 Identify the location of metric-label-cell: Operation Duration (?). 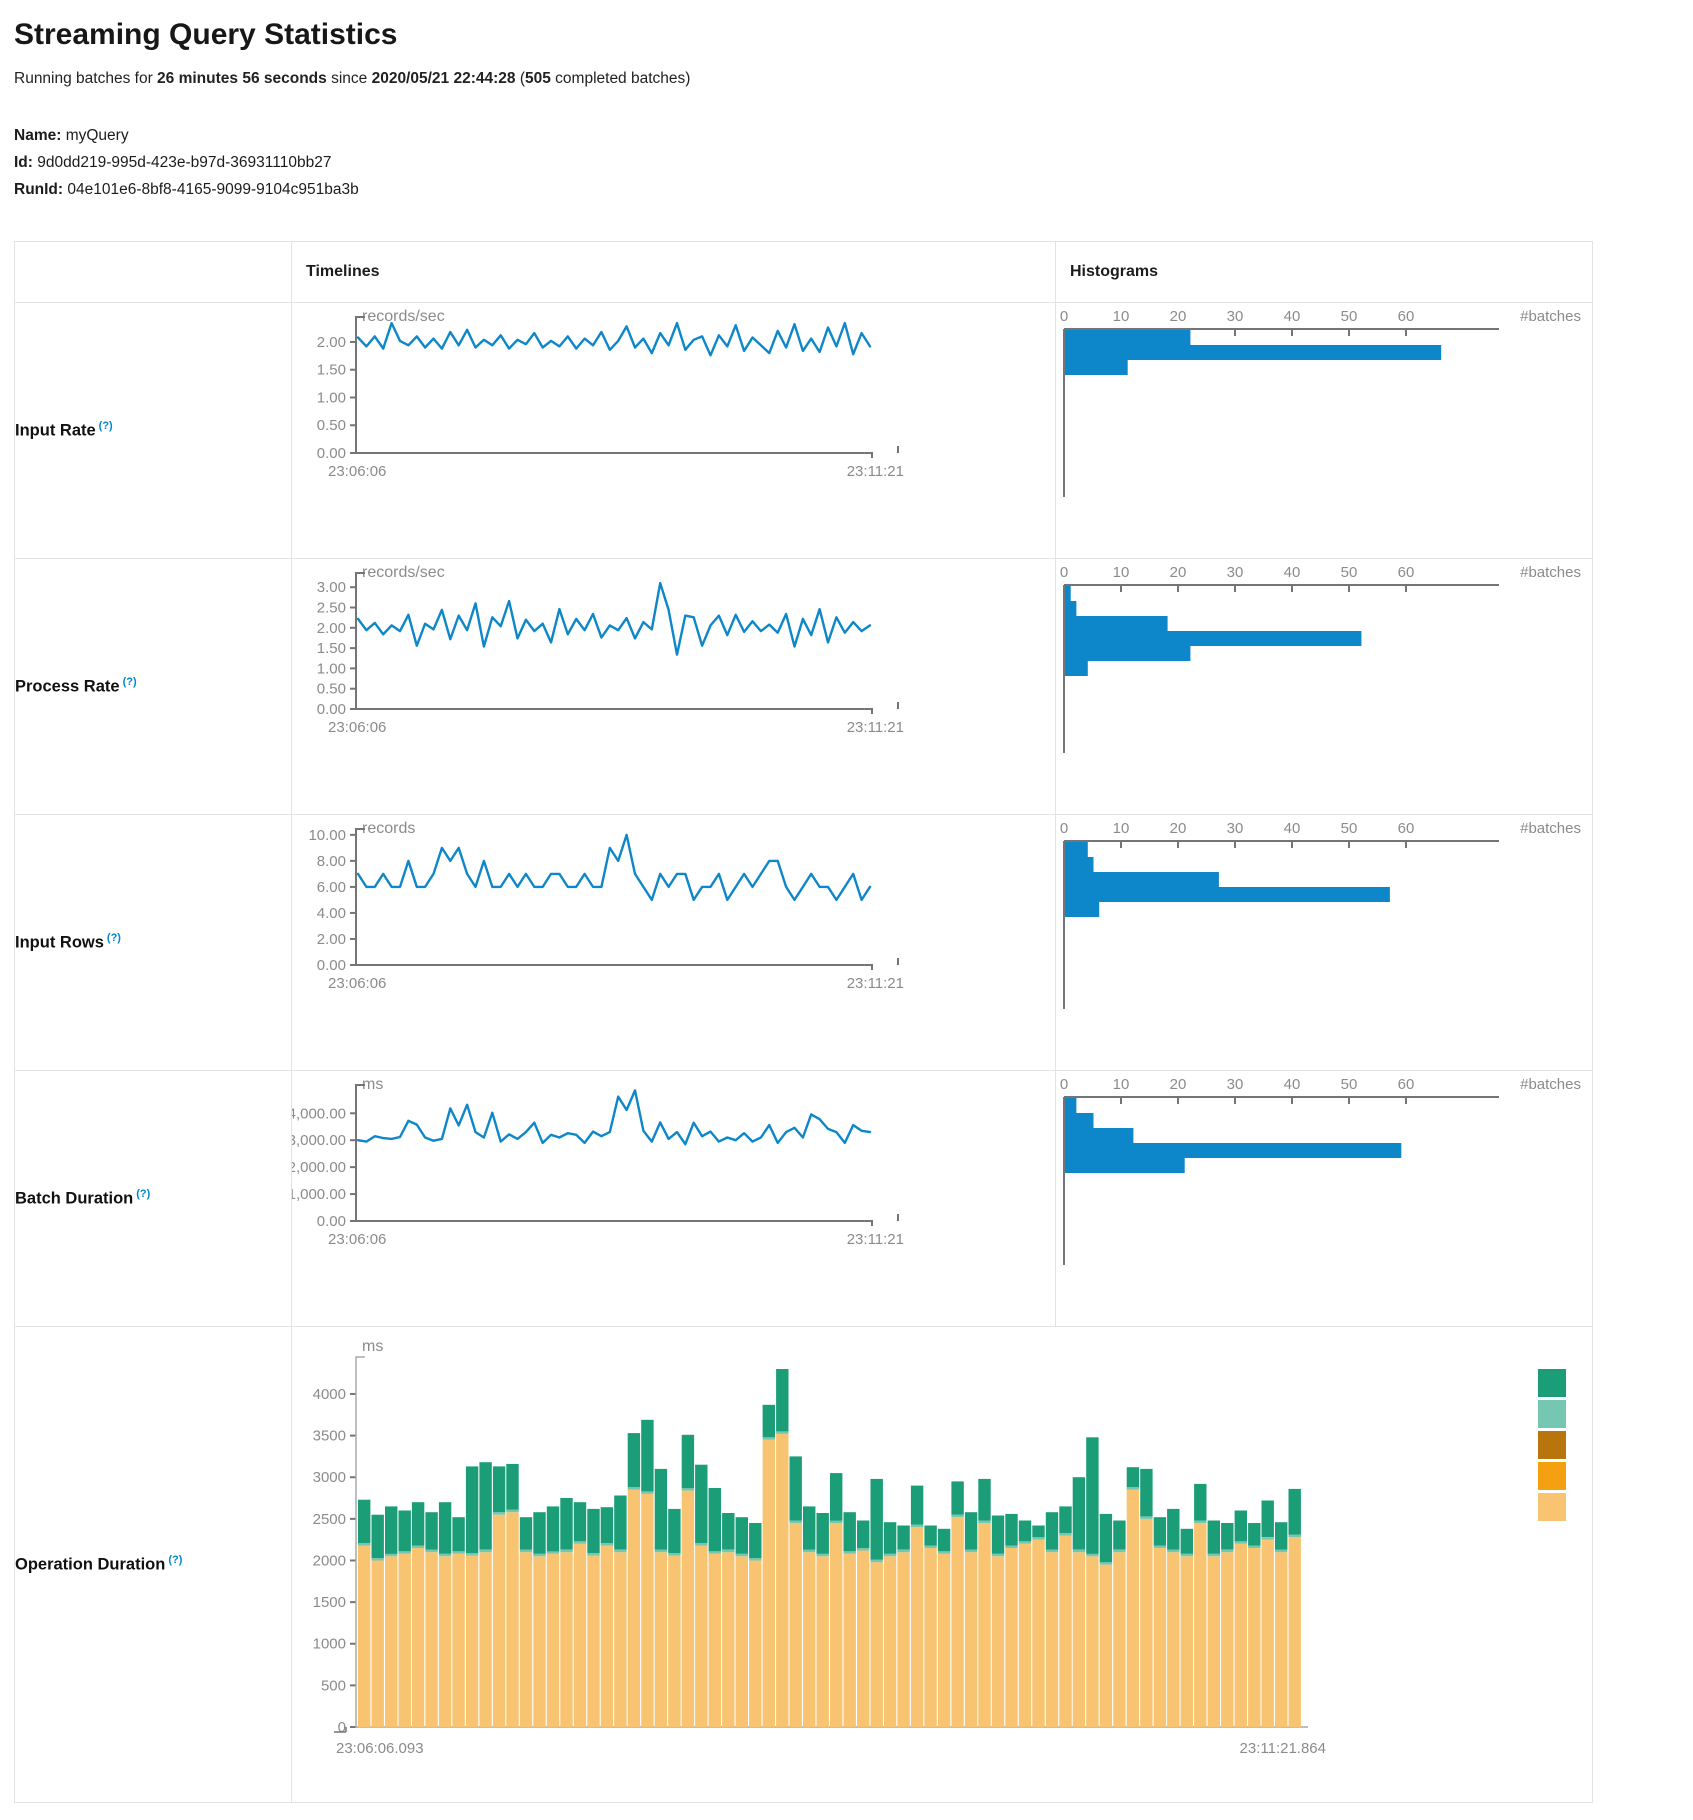
(153, 1564).